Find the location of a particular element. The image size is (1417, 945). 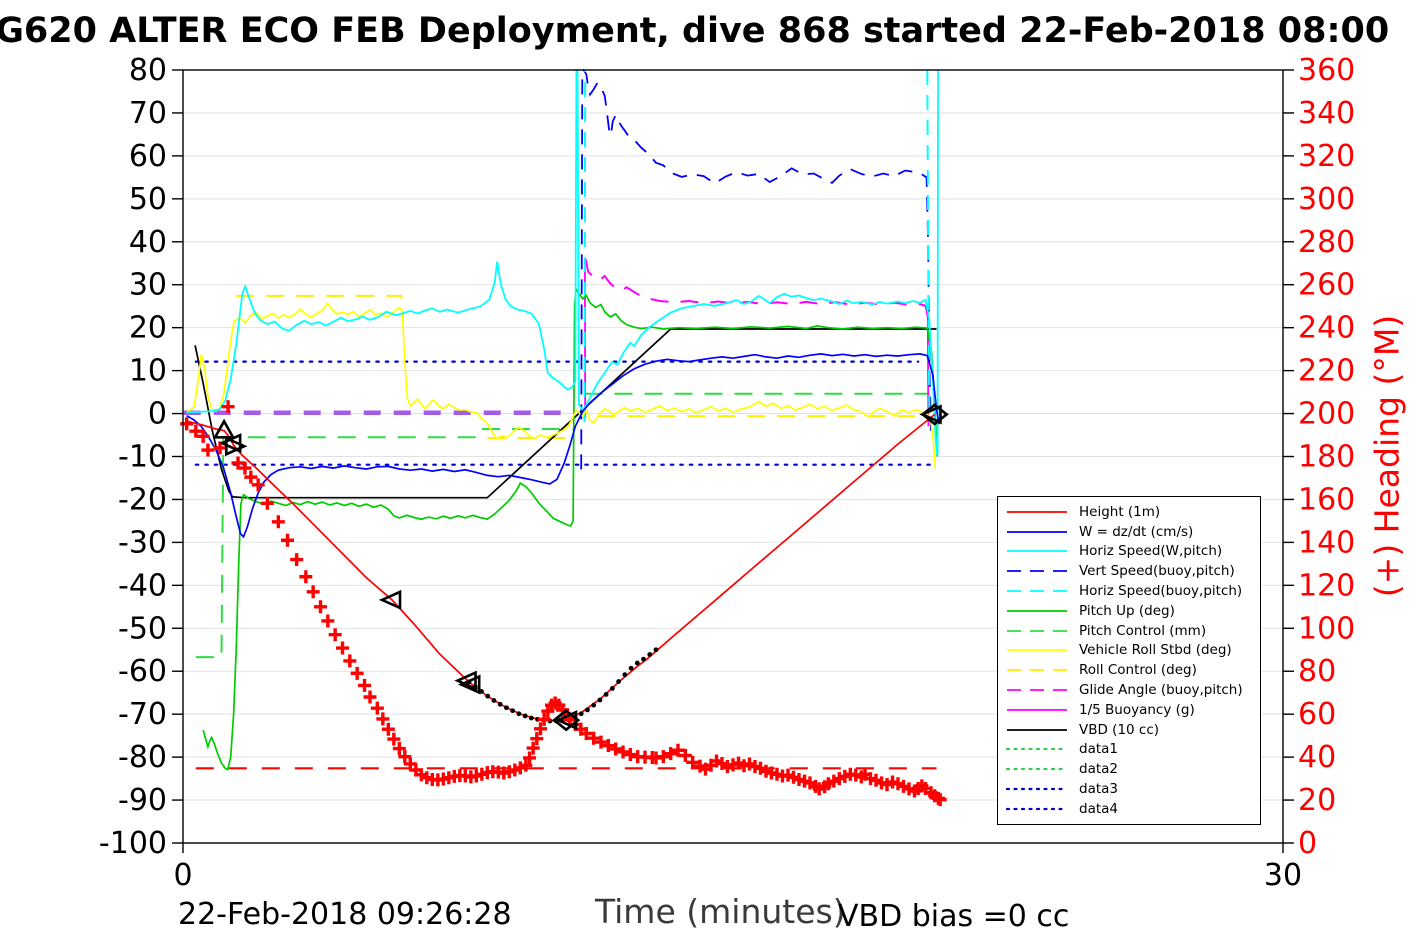

x-tick-label: 0 is located at coordinates (182, 875).